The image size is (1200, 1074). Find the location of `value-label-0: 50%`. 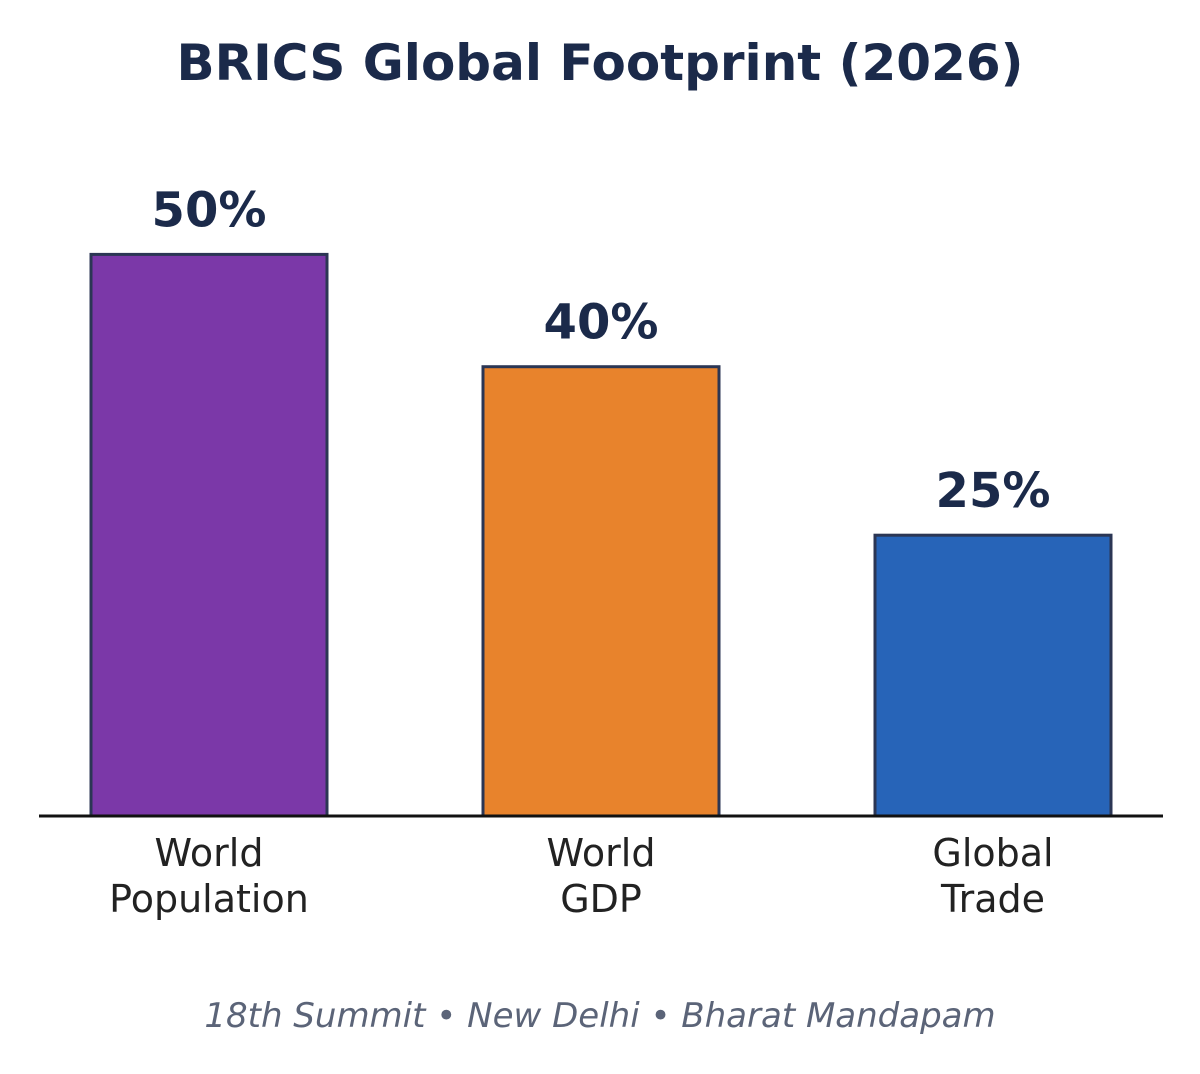

value-label-0: 50% is located at coordinates (209, 210).